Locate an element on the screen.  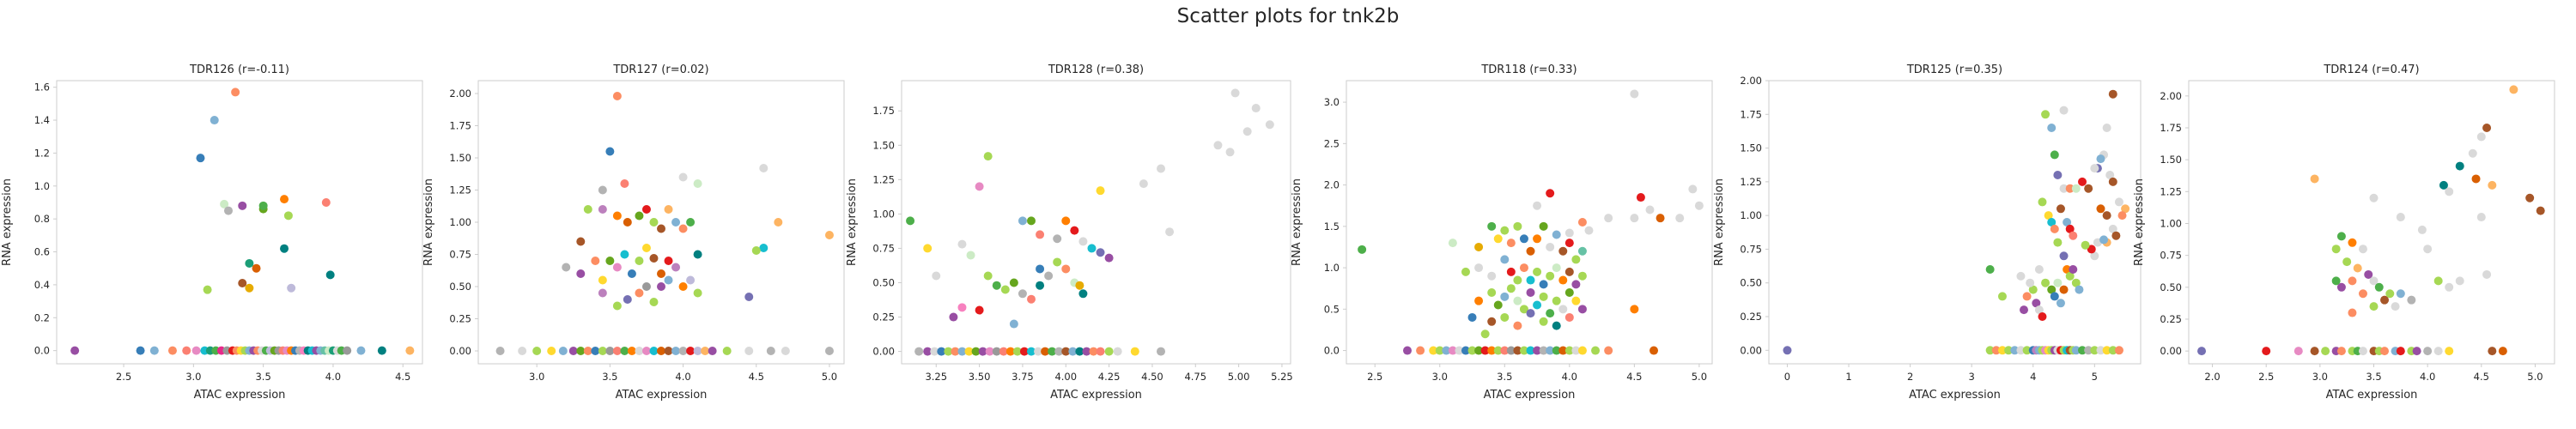
y-tick-label: 2.0 is located at coordinates (1332, 185).